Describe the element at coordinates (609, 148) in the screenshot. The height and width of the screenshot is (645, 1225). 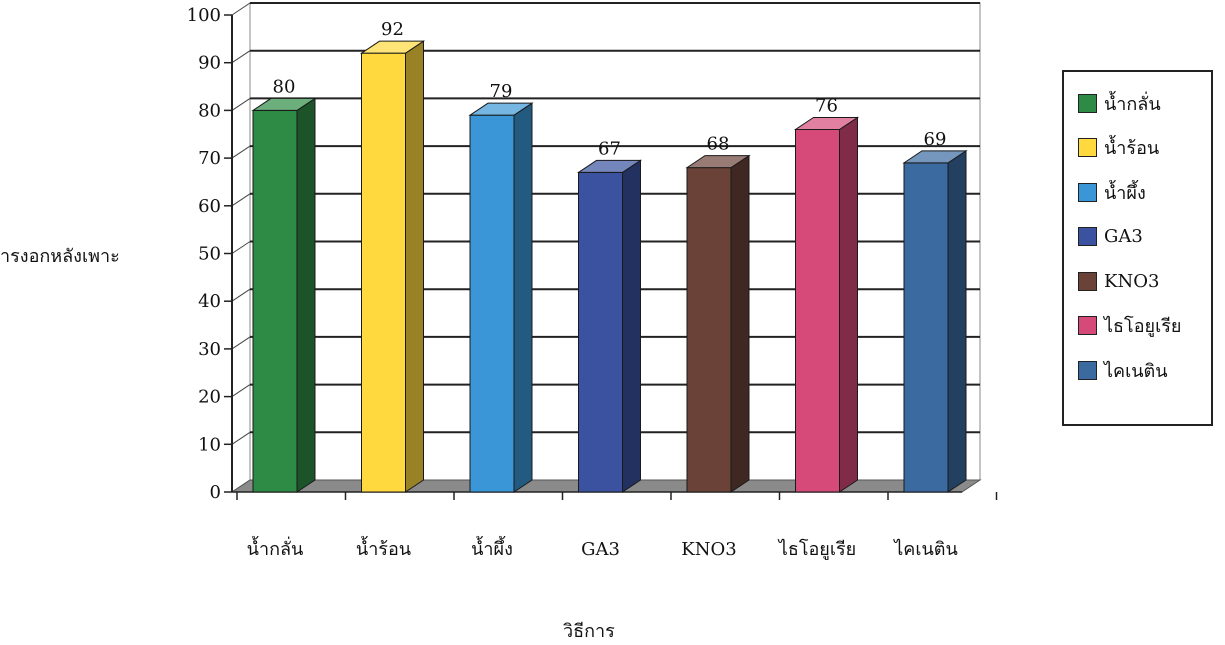
I see `data-label: 67` at that location.